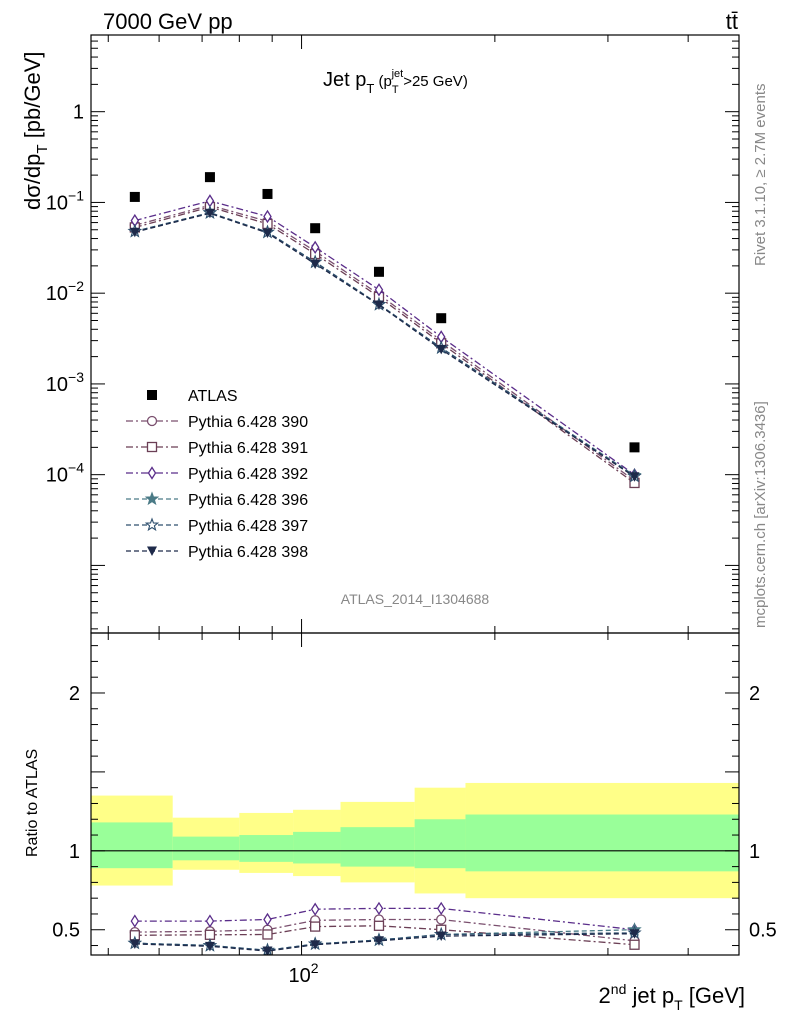 The height and width of the screenshot is (1024, 786). What do you see at coordinates (78, 113) in the screenshot?
I see `y-tick-label: 1` at bounding box center [78, 113].